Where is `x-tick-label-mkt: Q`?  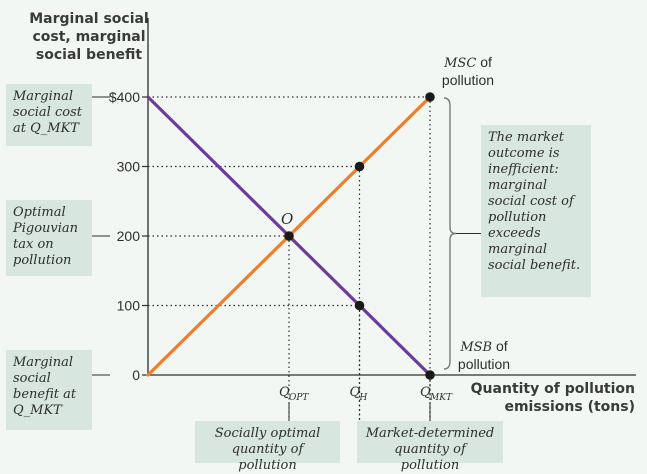
x-tick-label-mkt: Q is located at coordinates (425, 392).